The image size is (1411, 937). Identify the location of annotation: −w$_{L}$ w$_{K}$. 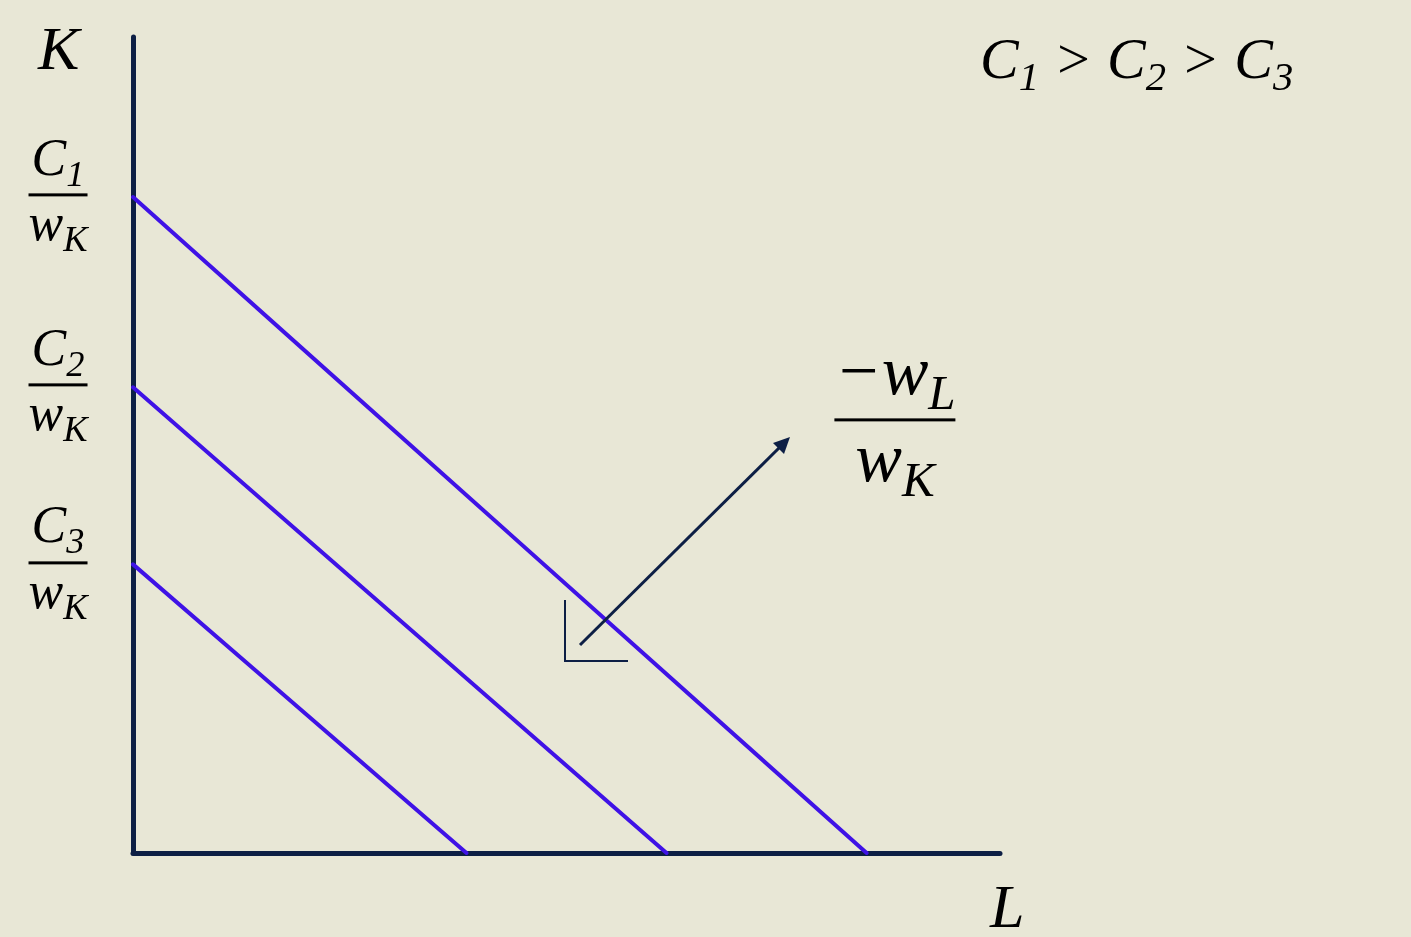
(895, 420).